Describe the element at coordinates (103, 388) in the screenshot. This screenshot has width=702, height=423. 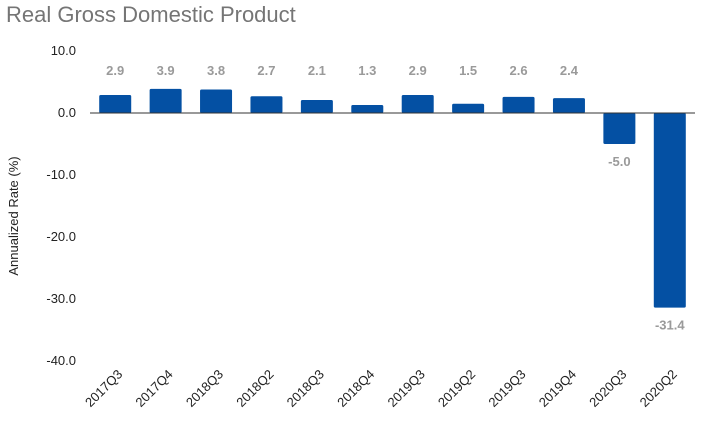
I see `x-tick-label: 2017Q3` at that location.